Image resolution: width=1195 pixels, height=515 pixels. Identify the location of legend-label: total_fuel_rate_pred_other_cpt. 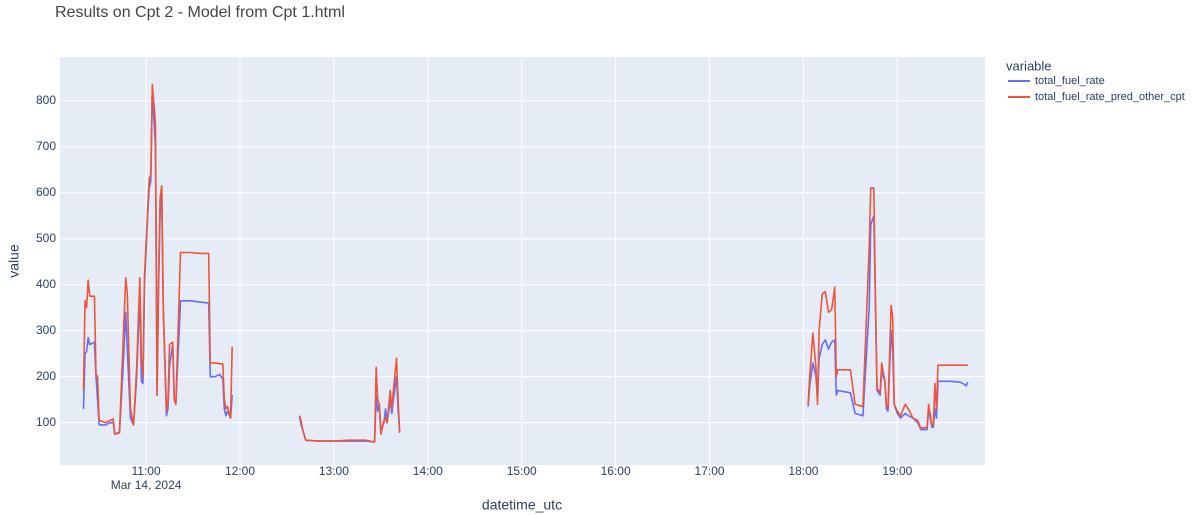
(1110, 97).